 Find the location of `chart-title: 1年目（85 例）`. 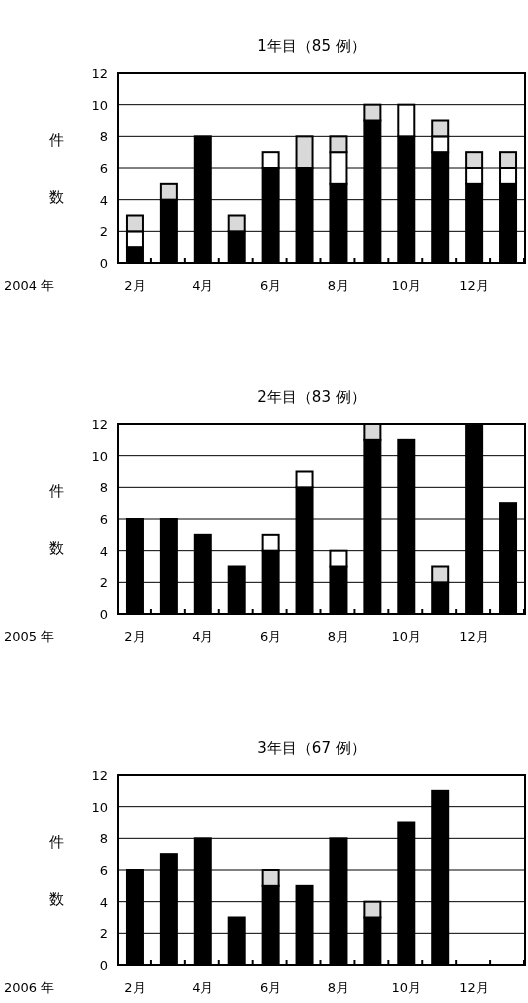

chart-title: 1年目（85 例） is located at coordinates (311, 46).